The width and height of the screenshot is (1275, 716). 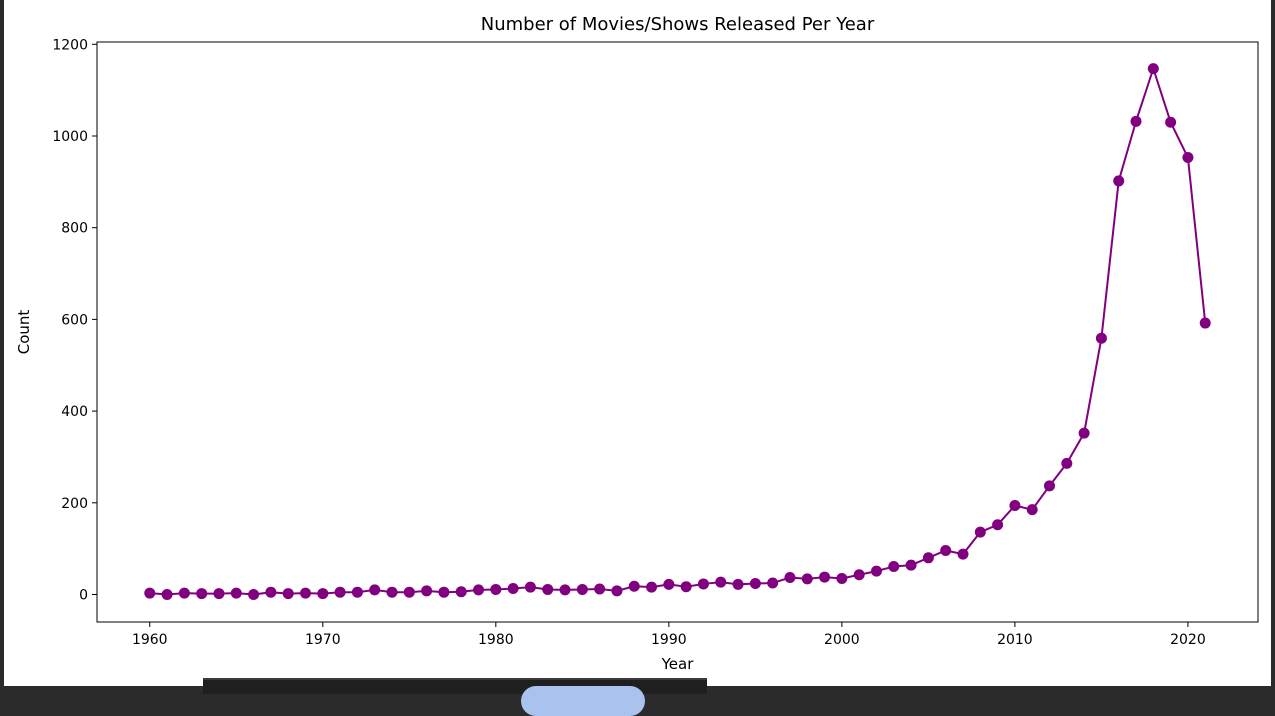 What do you see at coordinates (678, 24) in the screenshot?
I see `chart-title: Number of Movies/Shows Released Per Year` at bounding box center [678, 24].